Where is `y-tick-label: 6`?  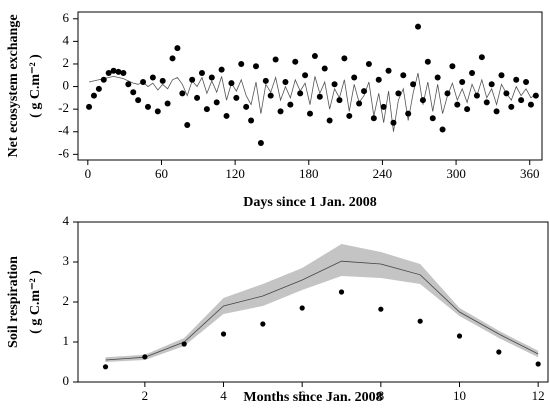 y-tick-label: 6 is located at coordinates (66, 17).